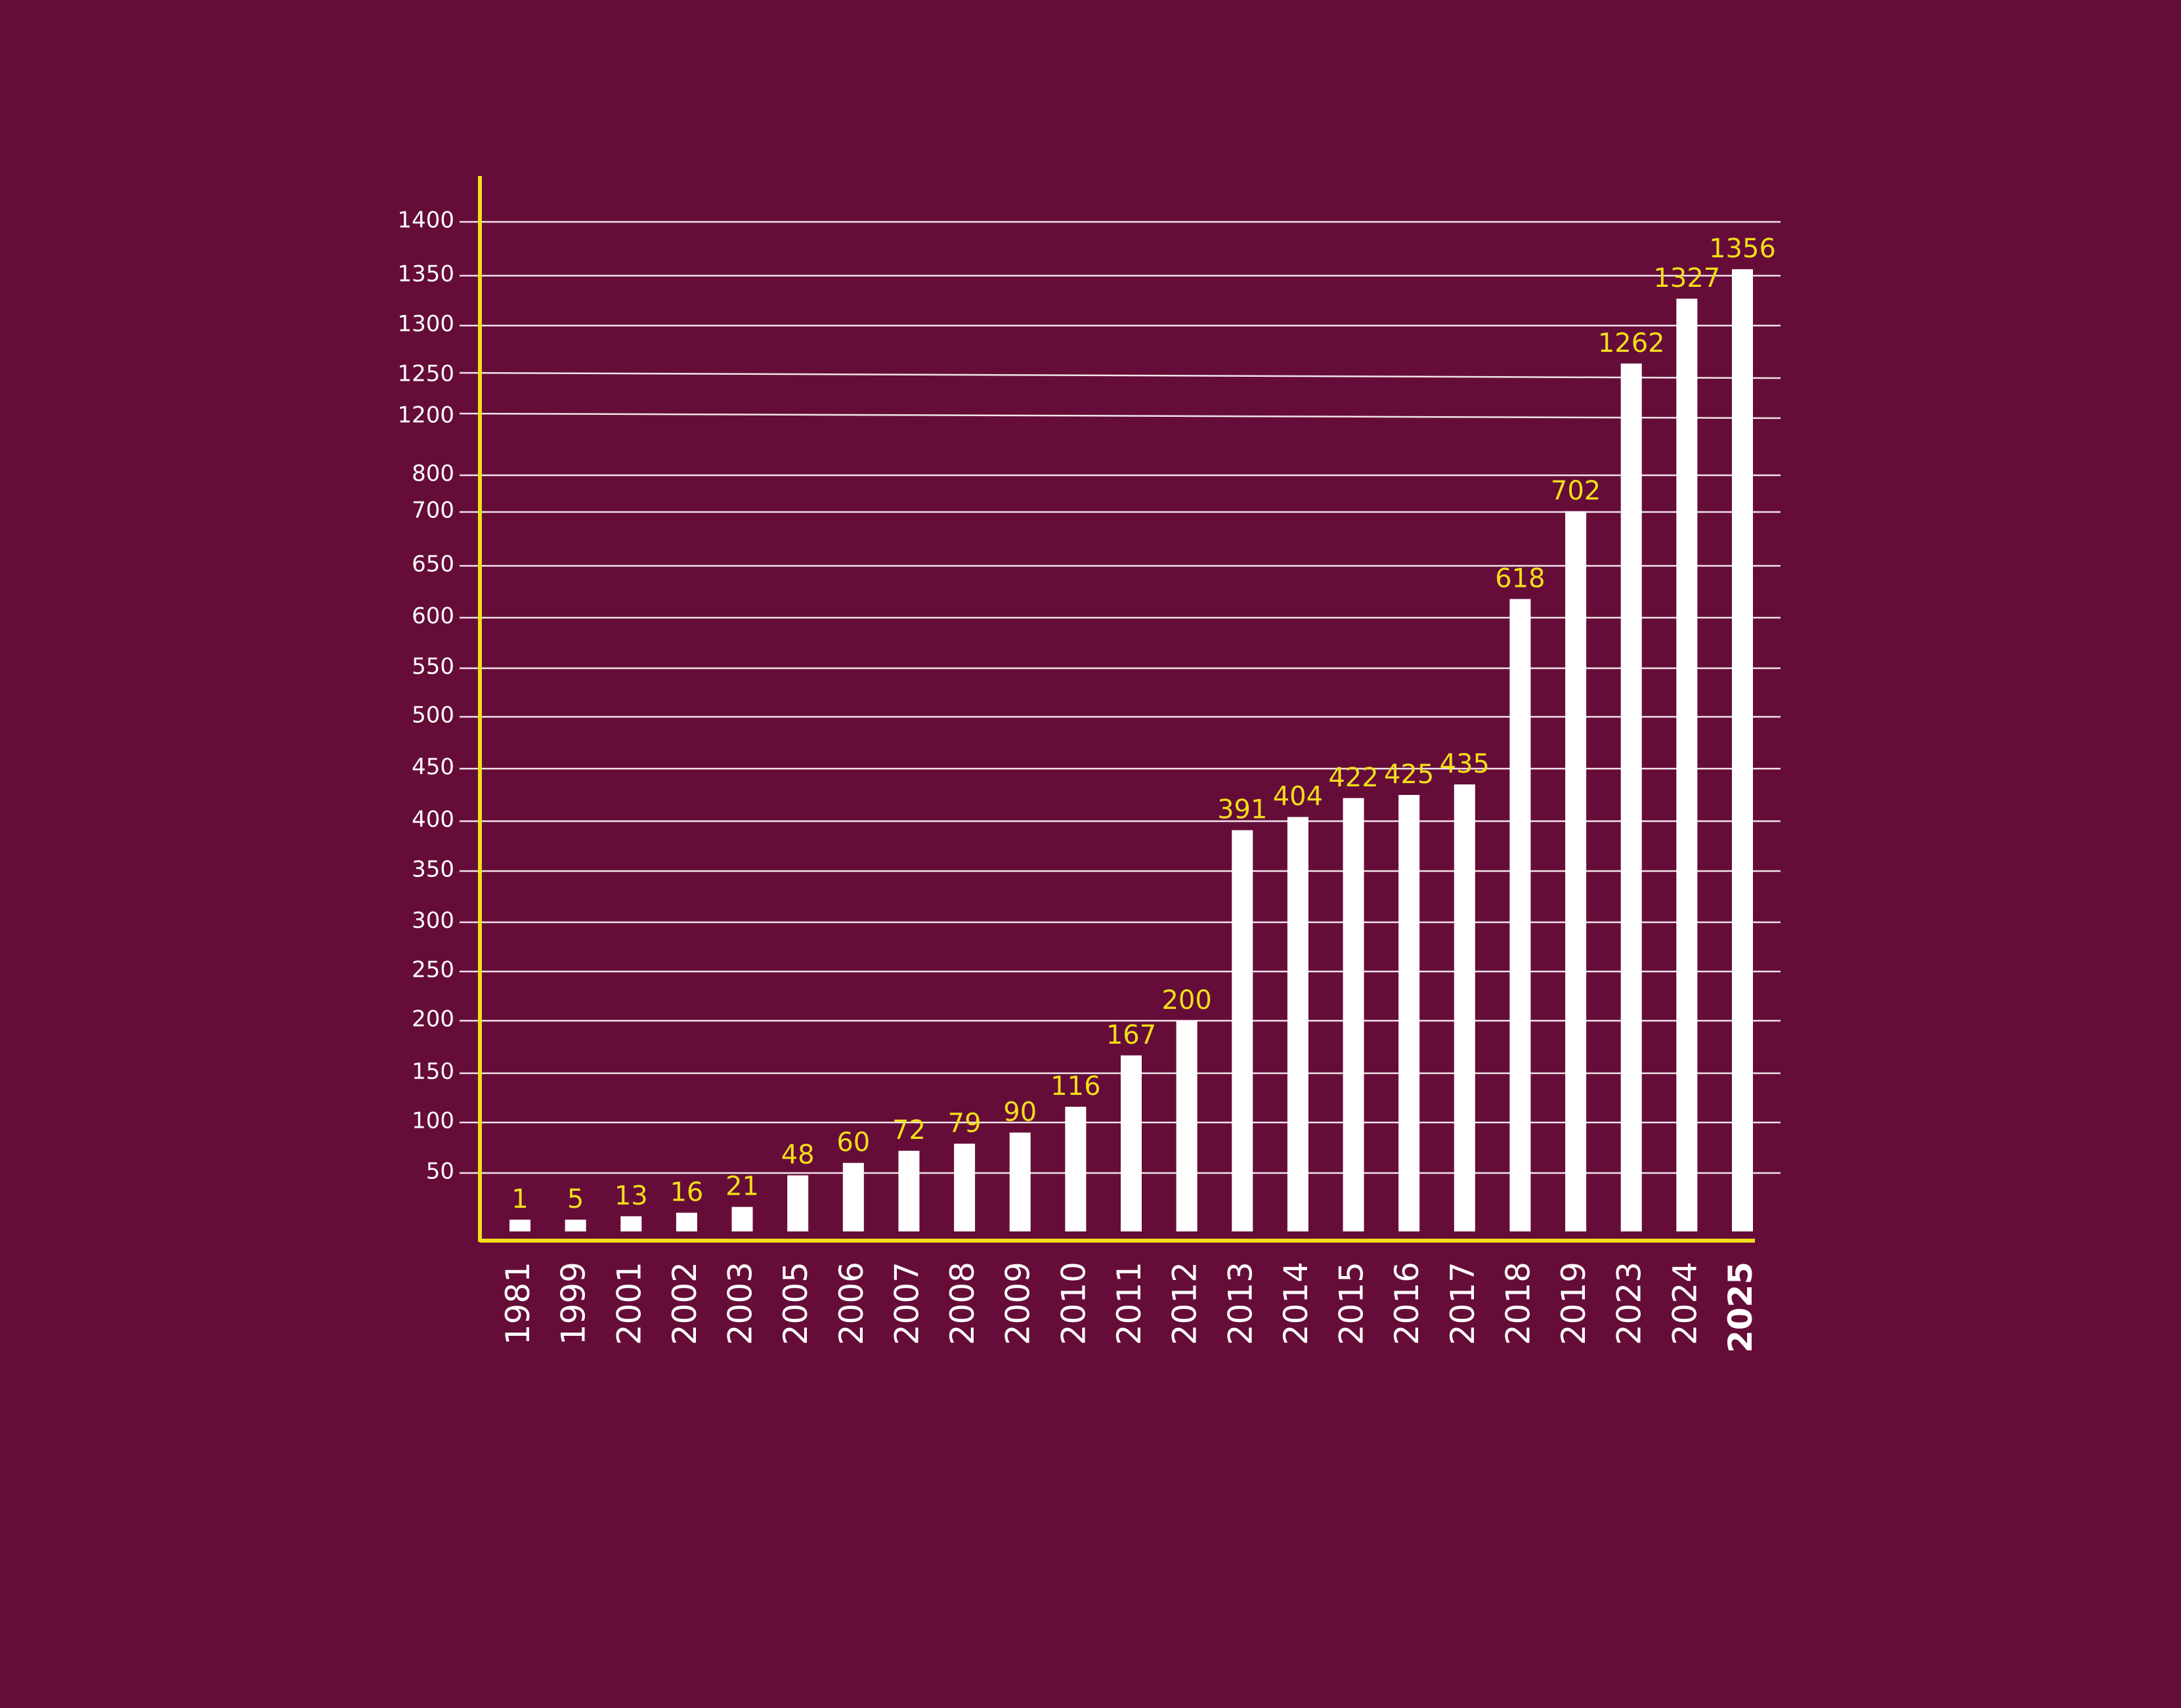  What do you see at coordinates (433, 1020) in the screenshot?
I see `y-tick-label: 200` at bounding box center [433, 1020].